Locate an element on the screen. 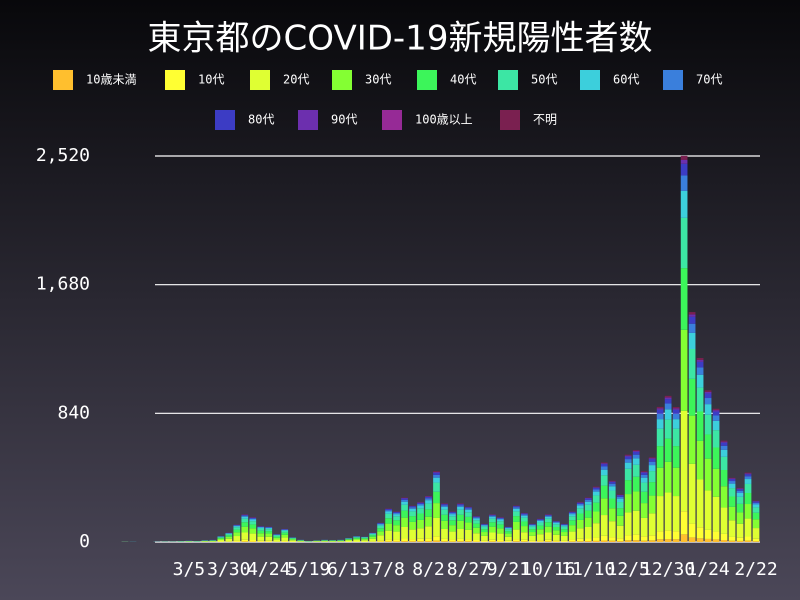 The height and width of the screenshot is (600, 800). y-tick-label: 0 is located at coordinates (84, 541).